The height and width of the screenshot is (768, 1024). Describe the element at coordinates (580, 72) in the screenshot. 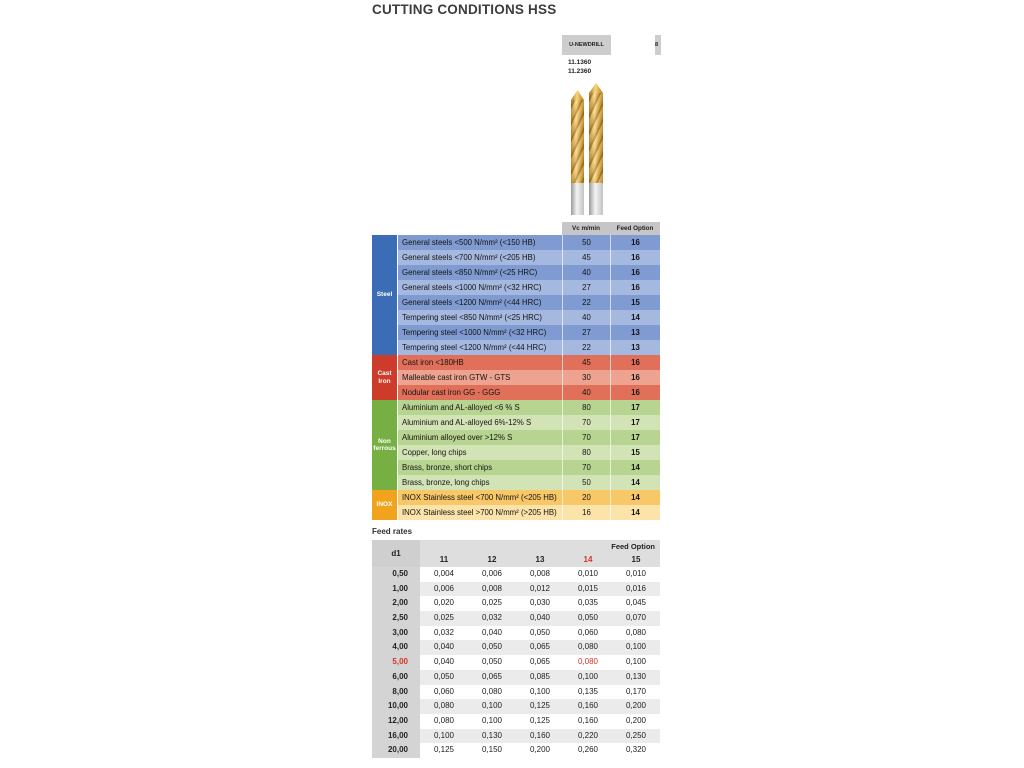

I see `product-code: 11.2360` at that location.